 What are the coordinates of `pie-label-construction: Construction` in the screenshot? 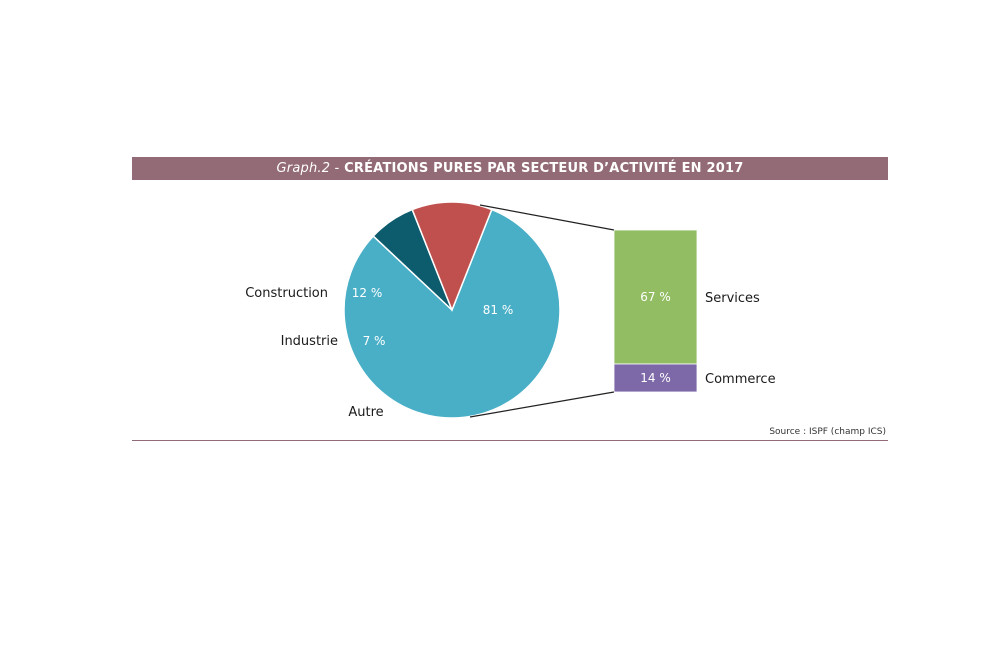 It's located at (286, 293).